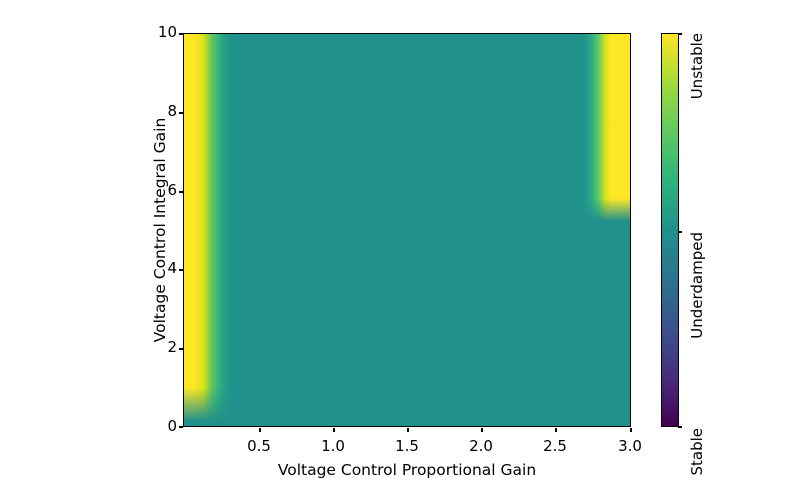 The height and width of the screenshot is (498, 802). I want to click on colorbar-label-text: Stable, so click(697, 452).